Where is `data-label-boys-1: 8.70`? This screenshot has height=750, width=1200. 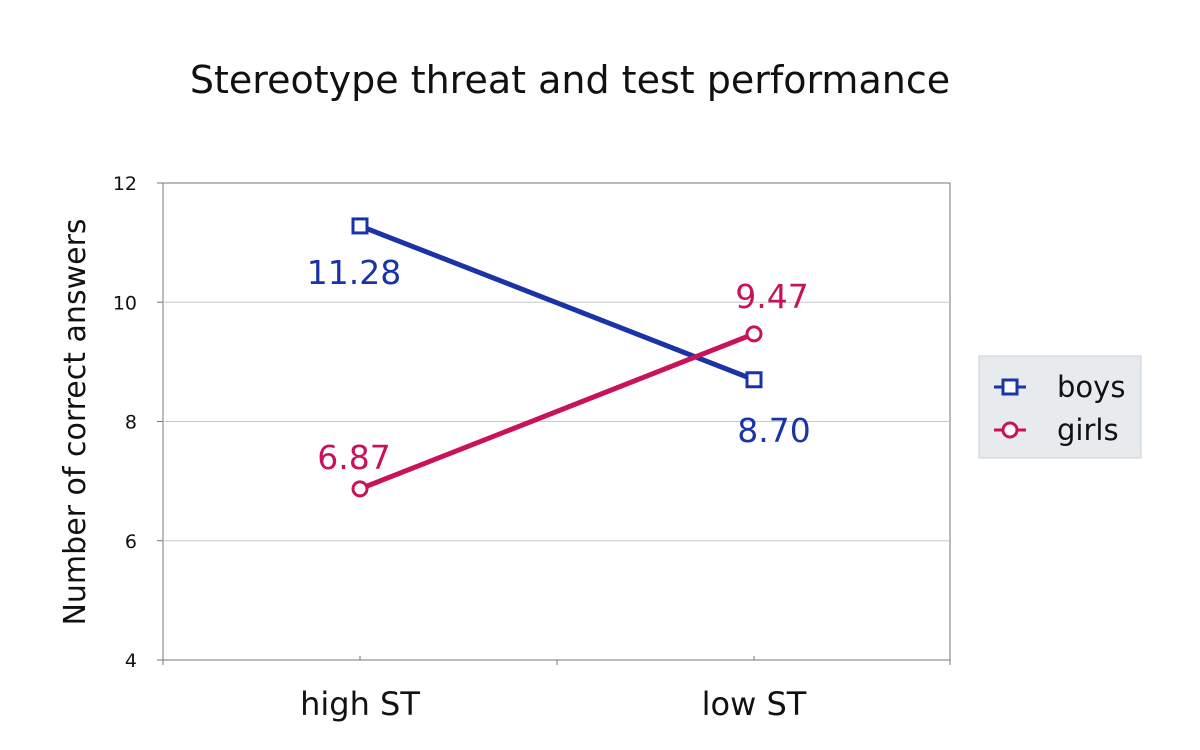
data-label-boys-1: 8.70 is located at coordinates (773, 430).